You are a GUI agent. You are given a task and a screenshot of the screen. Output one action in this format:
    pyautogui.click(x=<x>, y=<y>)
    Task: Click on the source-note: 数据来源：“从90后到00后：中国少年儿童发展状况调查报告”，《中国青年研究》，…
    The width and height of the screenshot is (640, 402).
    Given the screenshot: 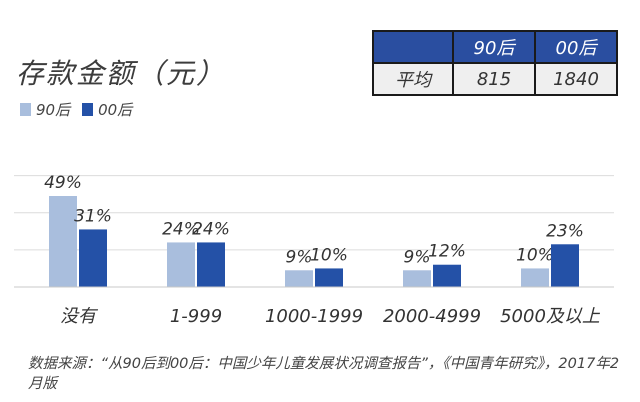 What is the action you would take?
    pyautogui.click(x=324, y=374)
    